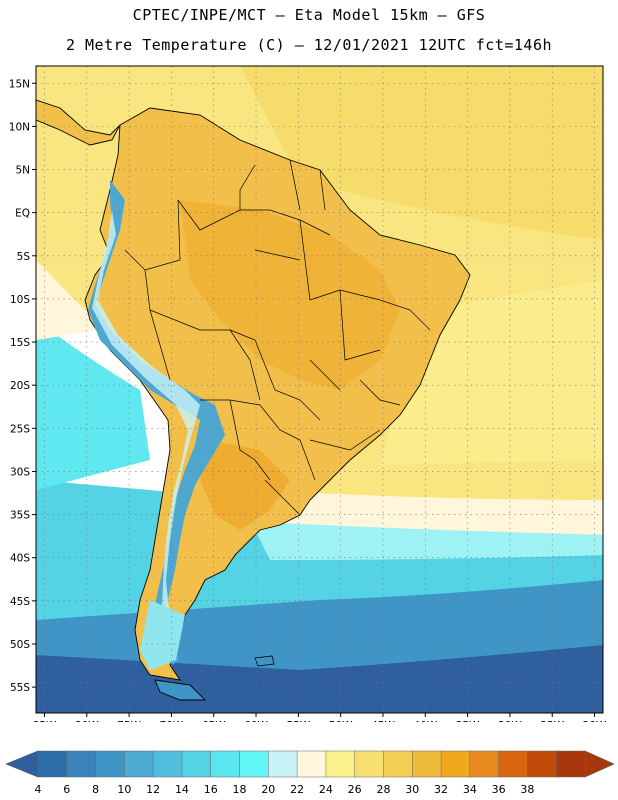 The height and width of the screenshot is (800, 618). Describe the element at coordinates (441, 789) in the screenshot. I see `colorbar-label: 32` at that location.